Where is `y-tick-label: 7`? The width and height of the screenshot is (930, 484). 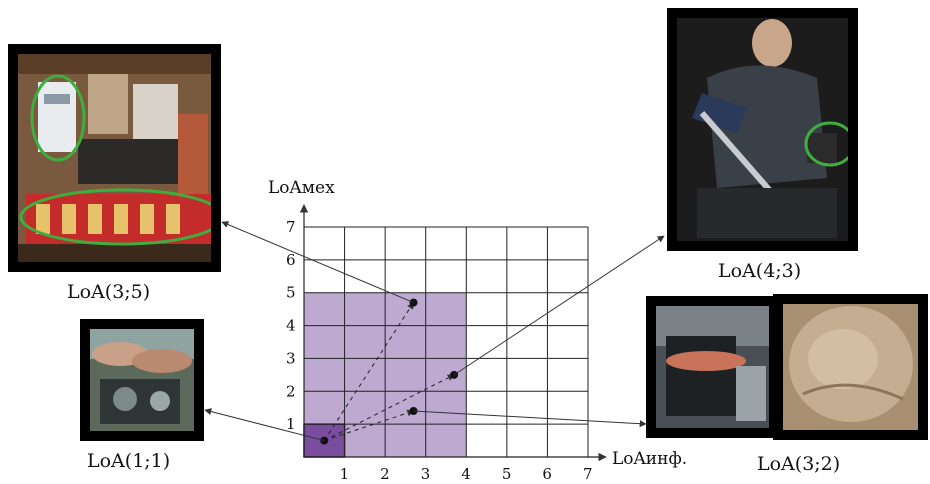
y-tick-label: 7 is located at coordinates (291, 227).